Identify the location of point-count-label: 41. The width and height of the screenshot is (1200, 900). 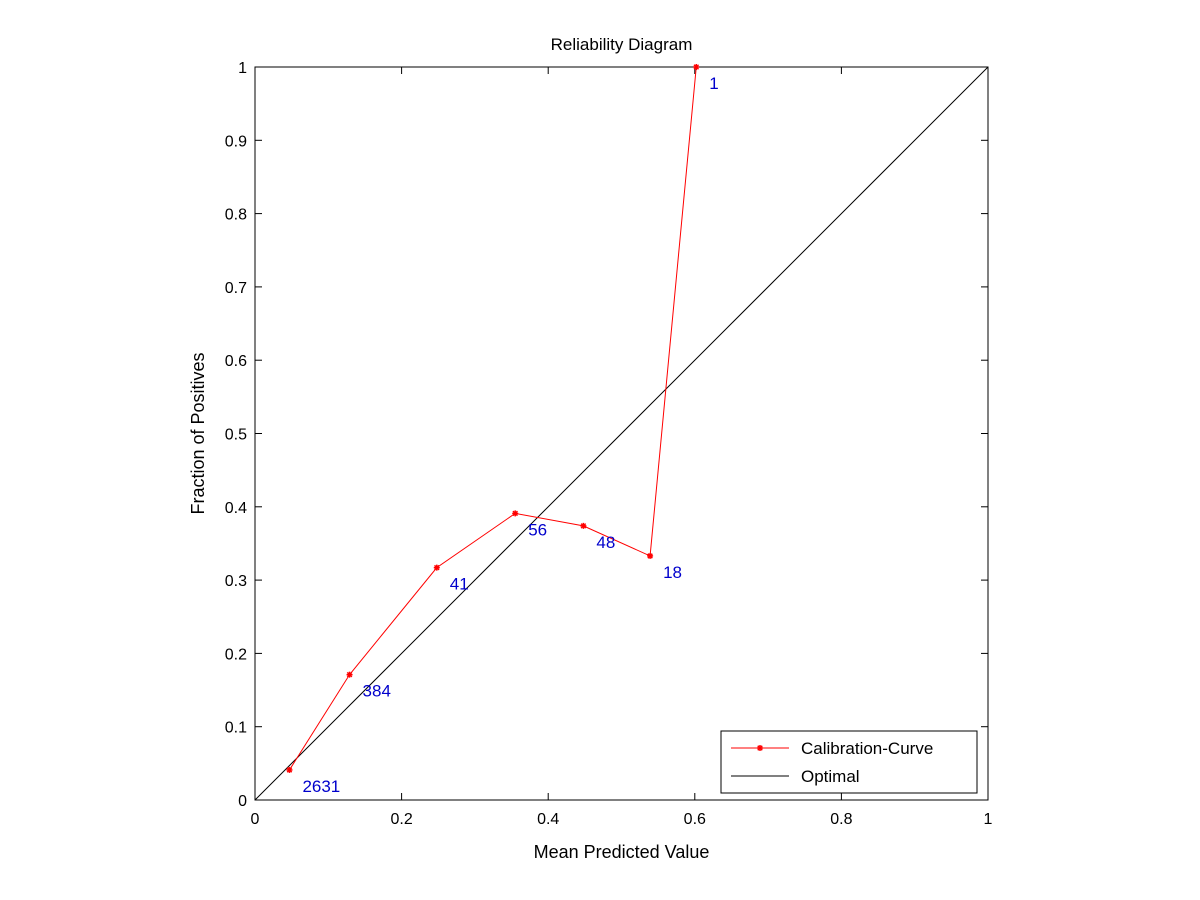
(459, 584).